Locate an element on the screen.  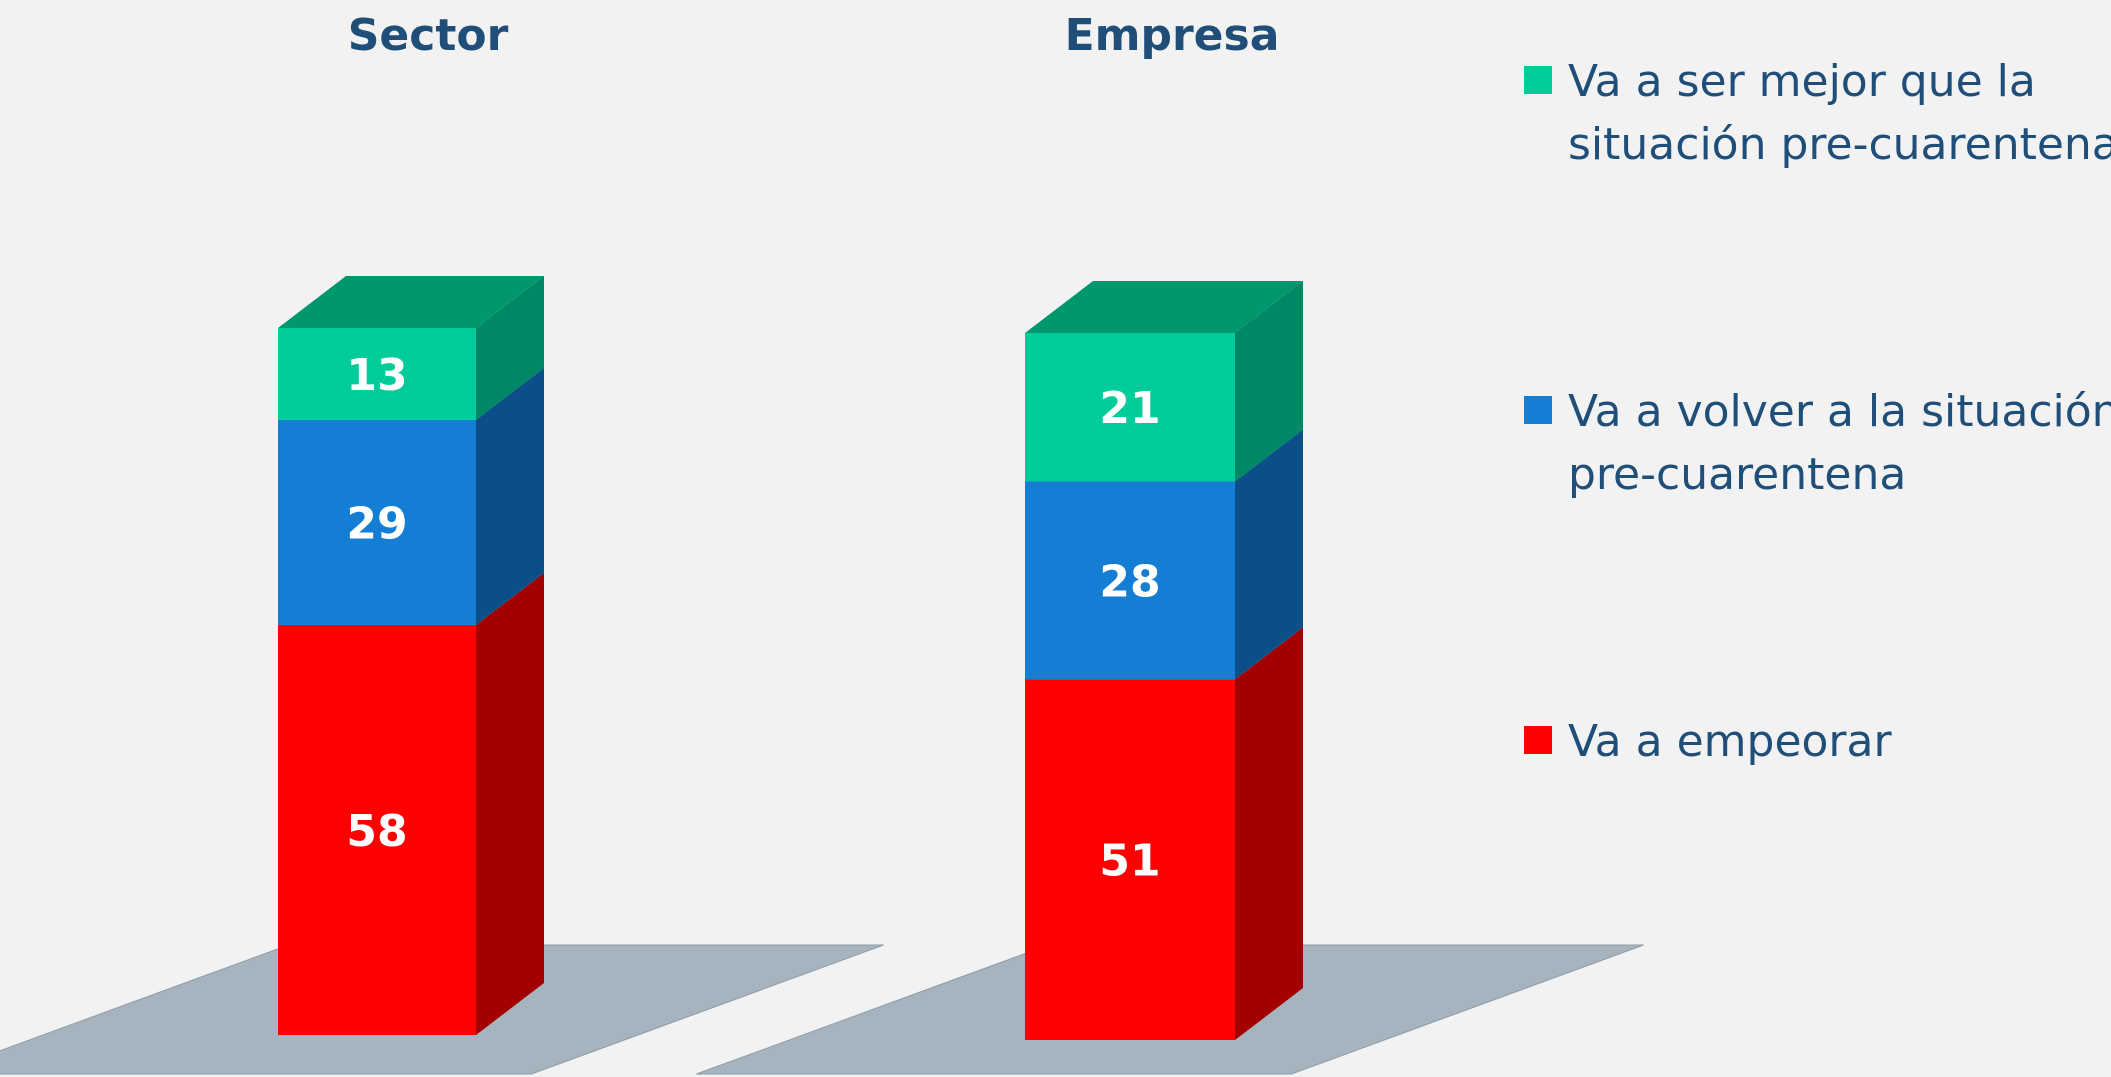
category-title-sector: Sector is located at coordinates (428, 35).